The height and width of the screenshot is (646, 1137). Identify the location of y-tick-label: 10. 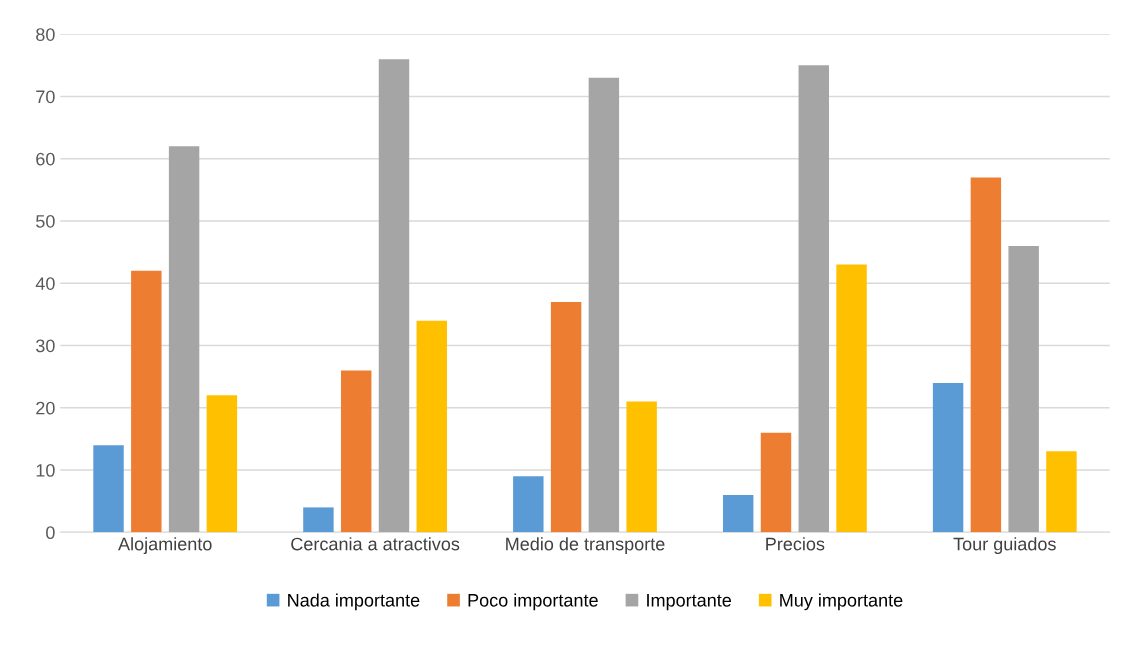
(45, 470).